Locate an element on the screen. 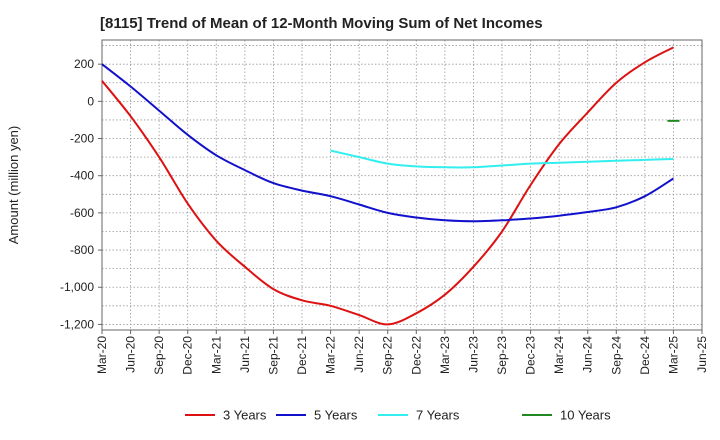 The height and width of the screenshot is (440, 720). x-tick-label: Mar-25 is located at coordinates (673, 355).